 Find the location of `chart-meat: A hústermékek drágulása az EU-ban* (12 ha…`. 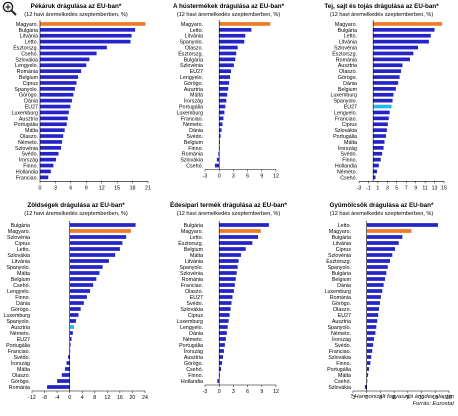

chart-meat: A hústermékek drágulása az EU-ban* (12 ha… is located at coordinates (229, 91).